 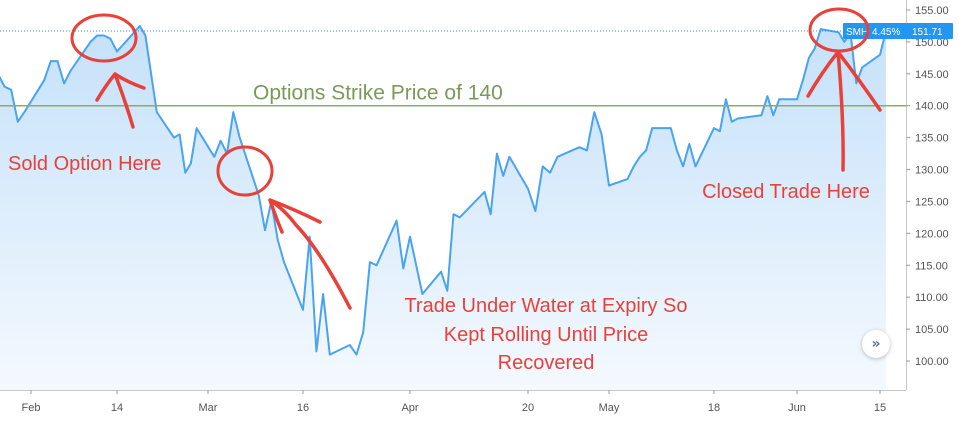 What do you see at coordinates (409, 408) in the screenshot?
I see `x-tick-label: Apr` at bounding box center [409, 408].